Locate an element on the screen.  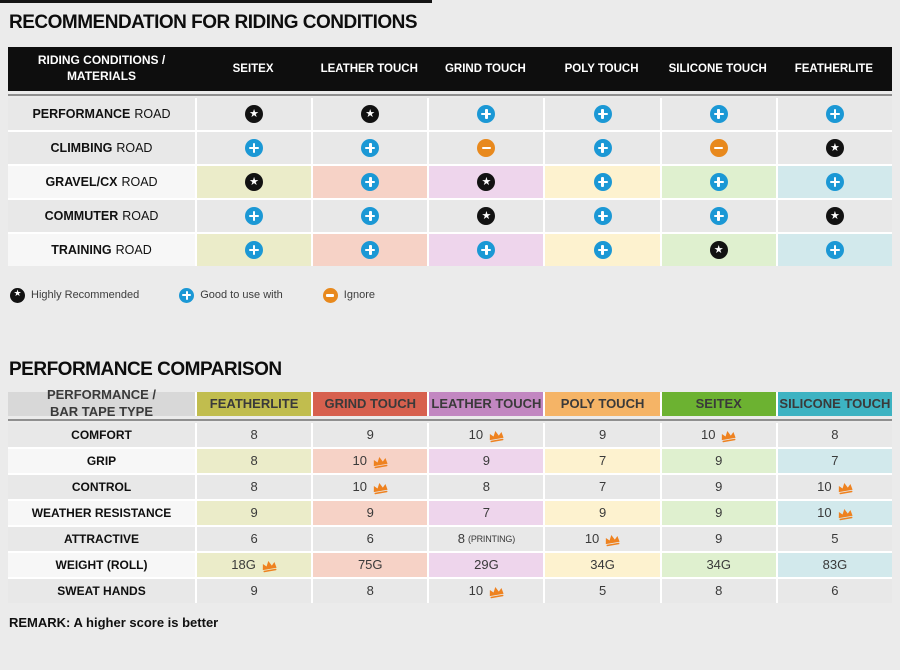
score-value: 29G is located at coordinates (486, 565).